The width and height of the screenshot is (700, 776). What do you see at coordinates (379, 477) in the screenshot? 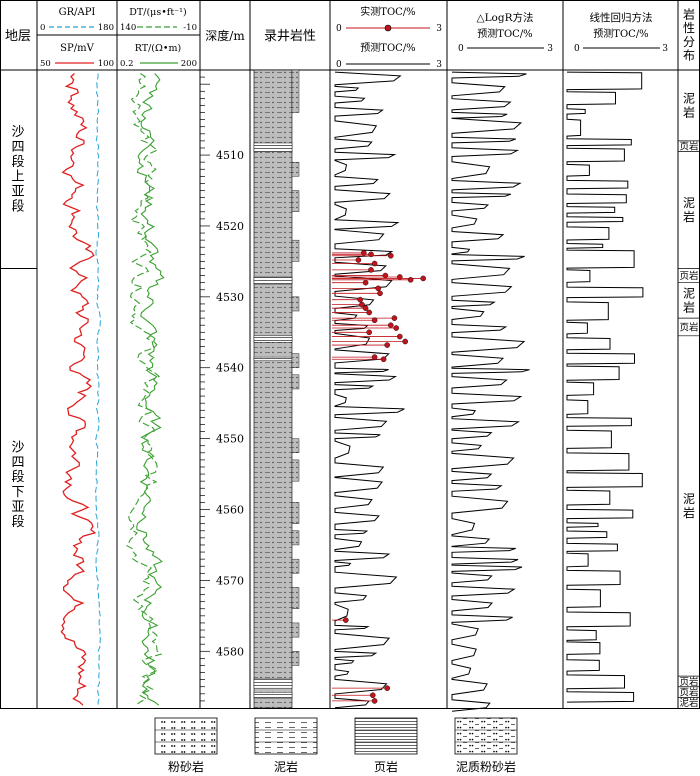
I see `toc-track` at bounding box center [379, 477].